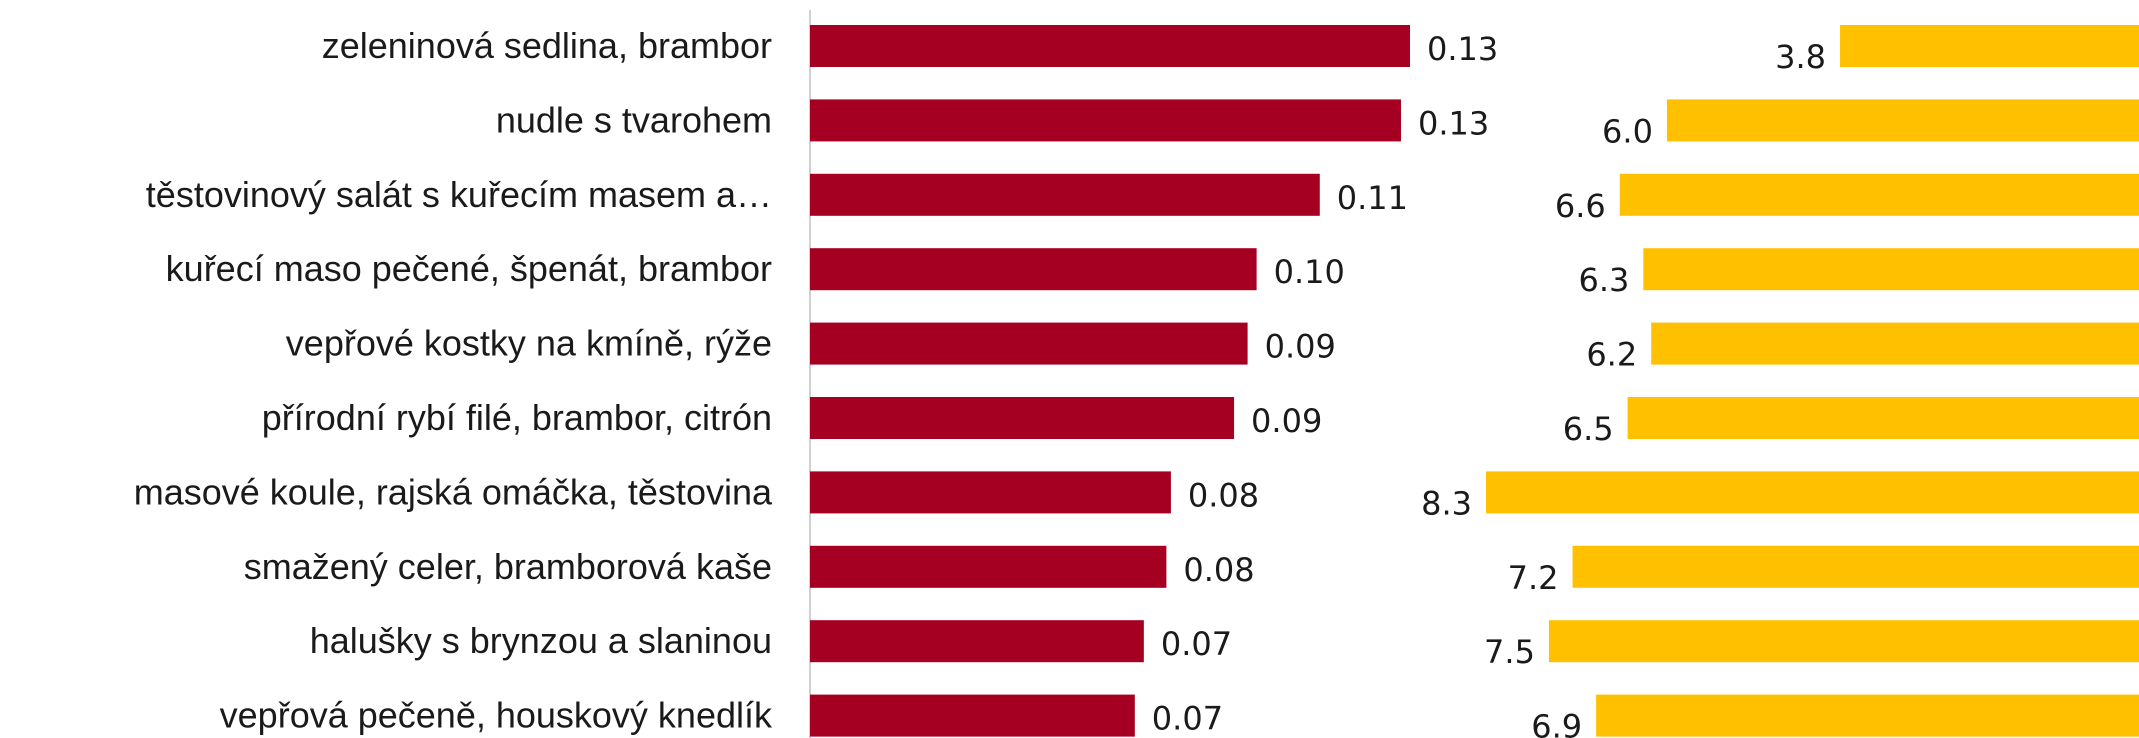 Image resolution: width=2139 pixels, height=738 pixels. What do you see at coordinates (1588, 429) in the screenshot?
I see `right-bar-value-label: 6.5` at bounding box center [1588, 429].